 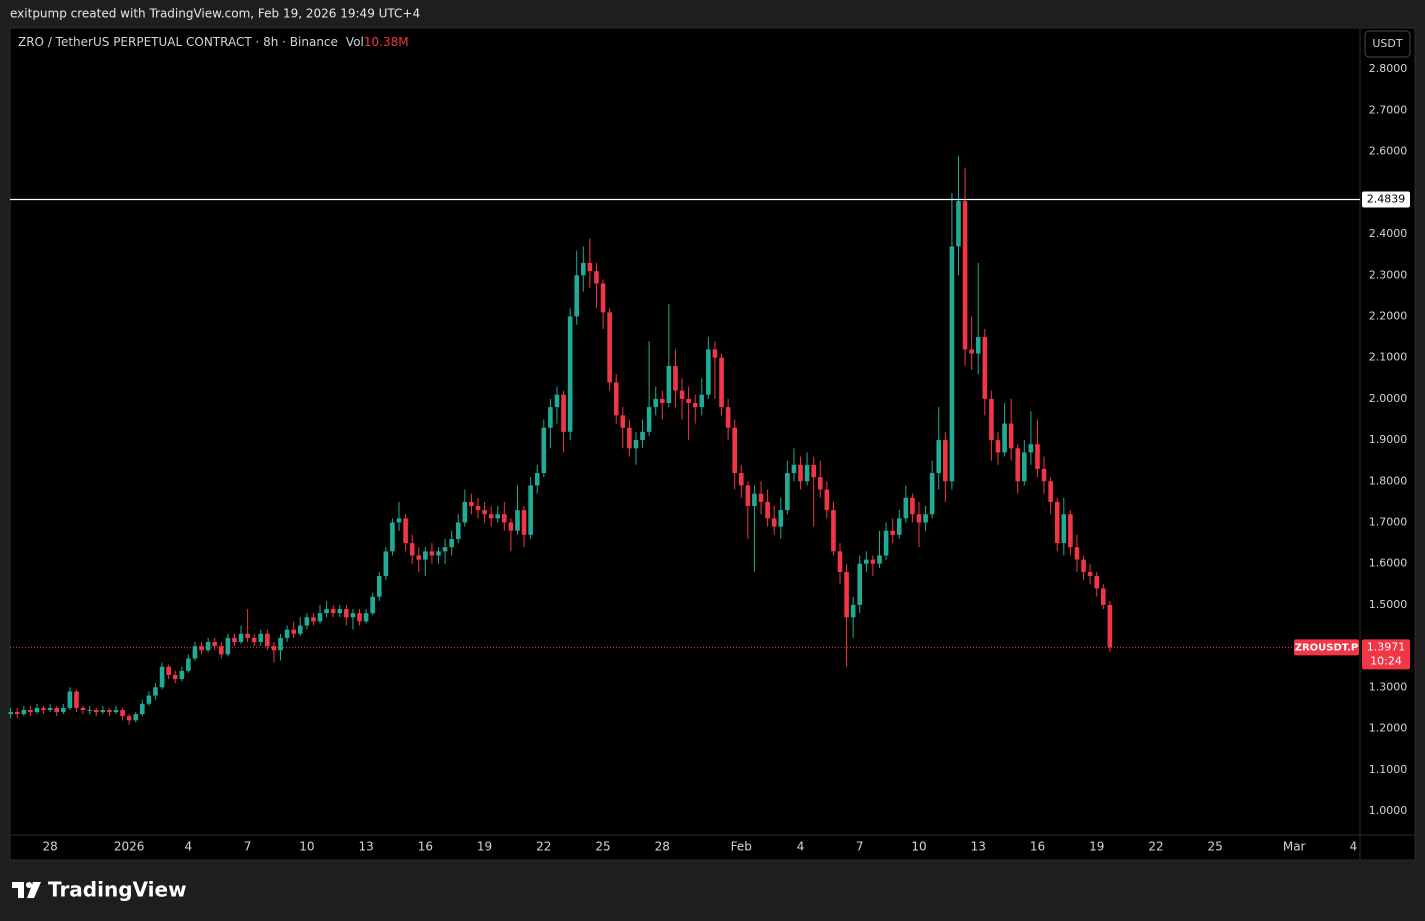 What do you see at coordinates (1388, 439) in the screenshot?
I see `y-tick-label: 1.9000` at bounding box center [1388, 439].